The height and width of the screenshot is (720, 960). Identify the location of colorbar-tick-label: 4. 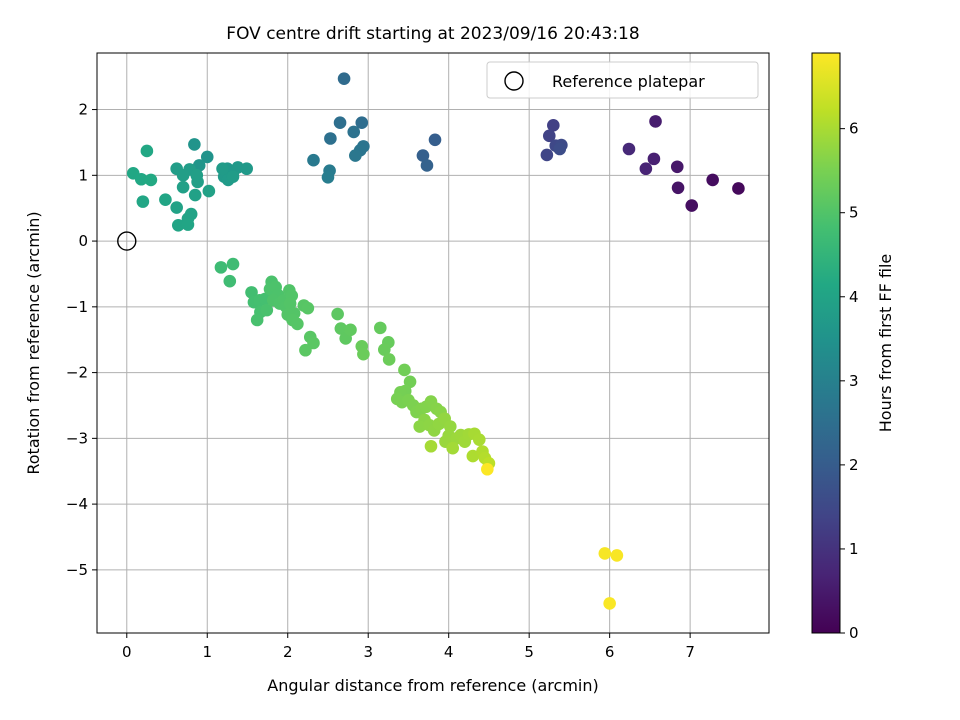
(854, 297).